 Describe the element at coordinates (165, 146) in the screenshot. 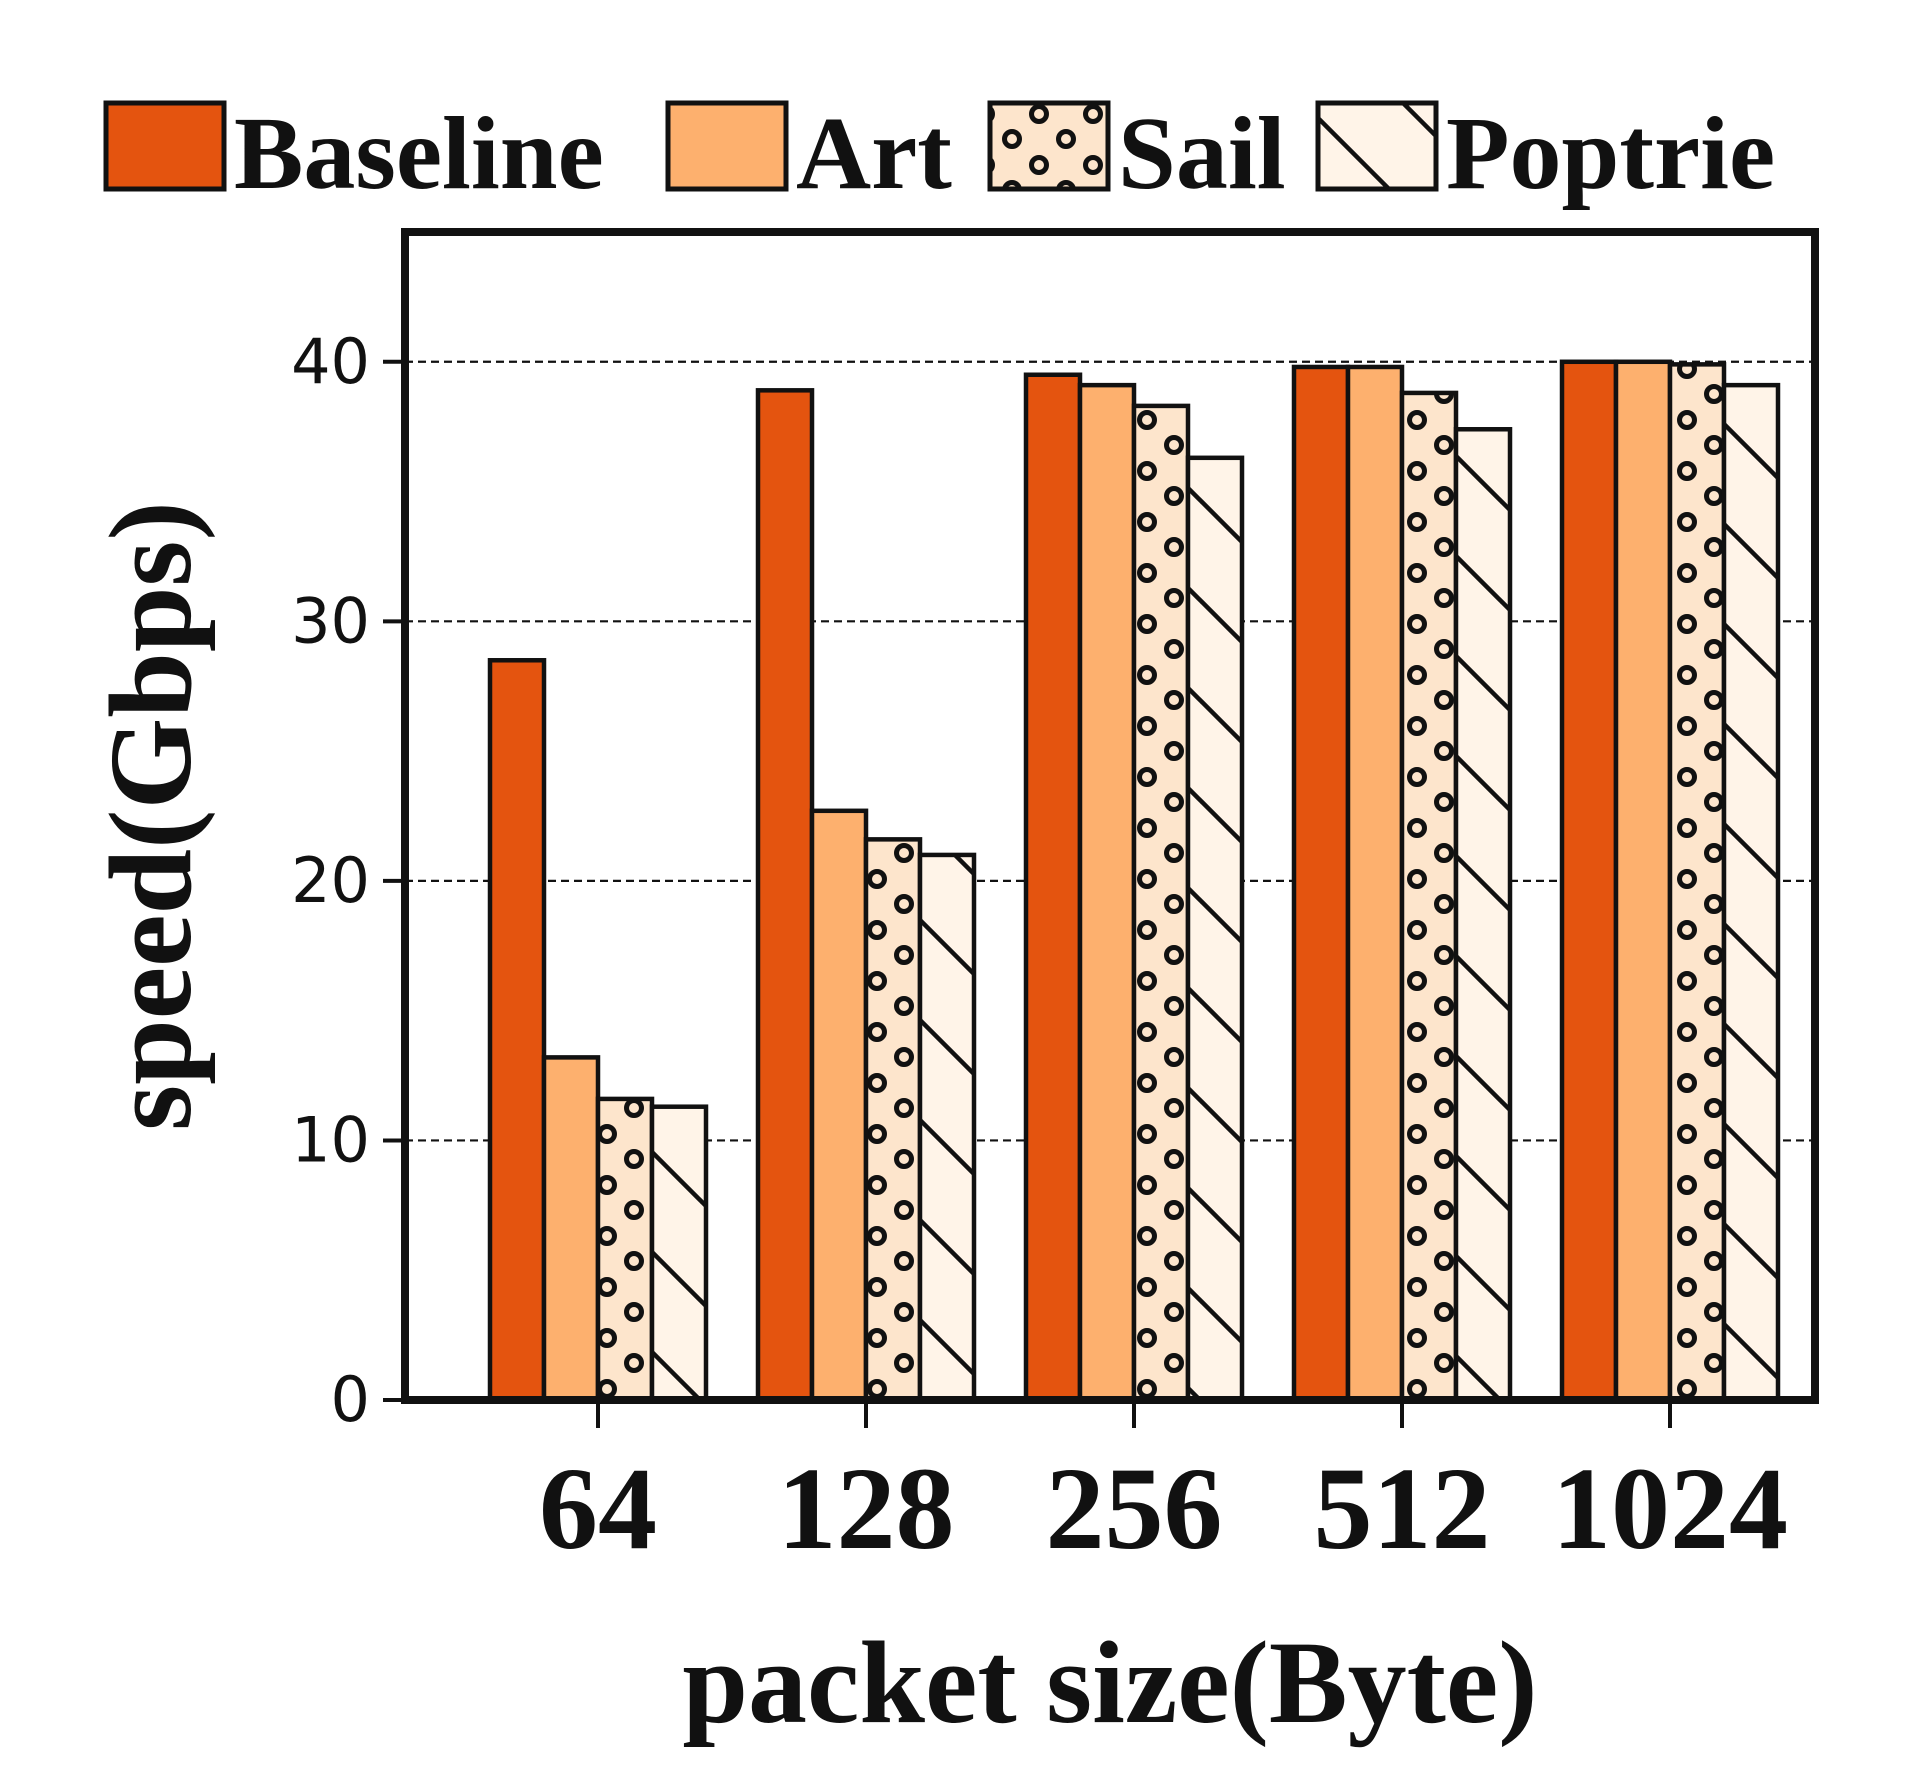

I see `legend-swatch-baseline` at that location.